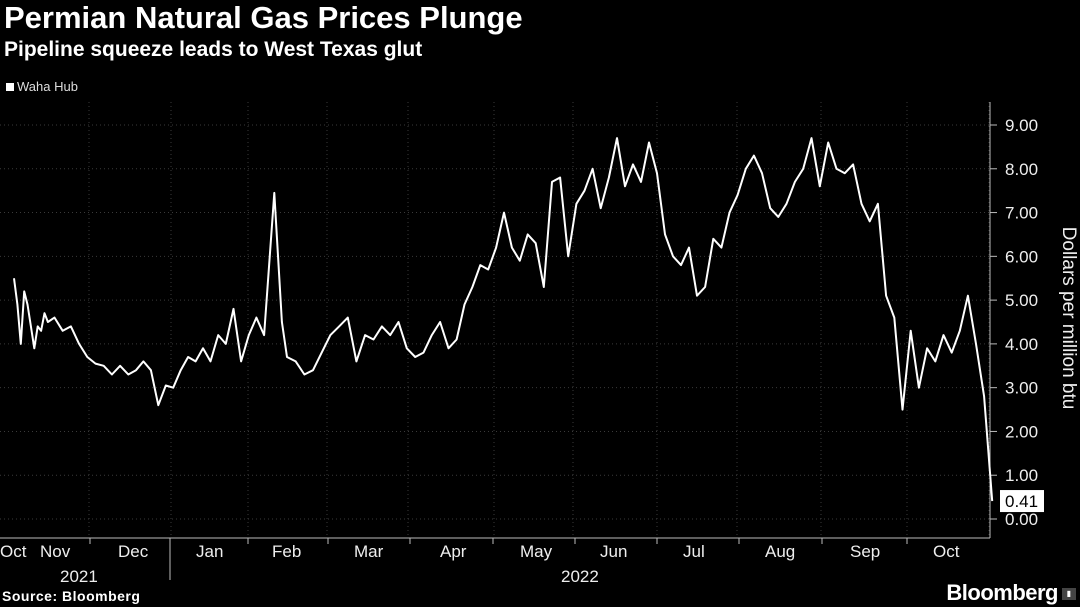 Image resolution: width=1080 pixels, height=607 pixels. What do you see at coordinates (453, 551) in the screenshot?
I see `x-tick-label: Apr` at bounding box center [453, 551].